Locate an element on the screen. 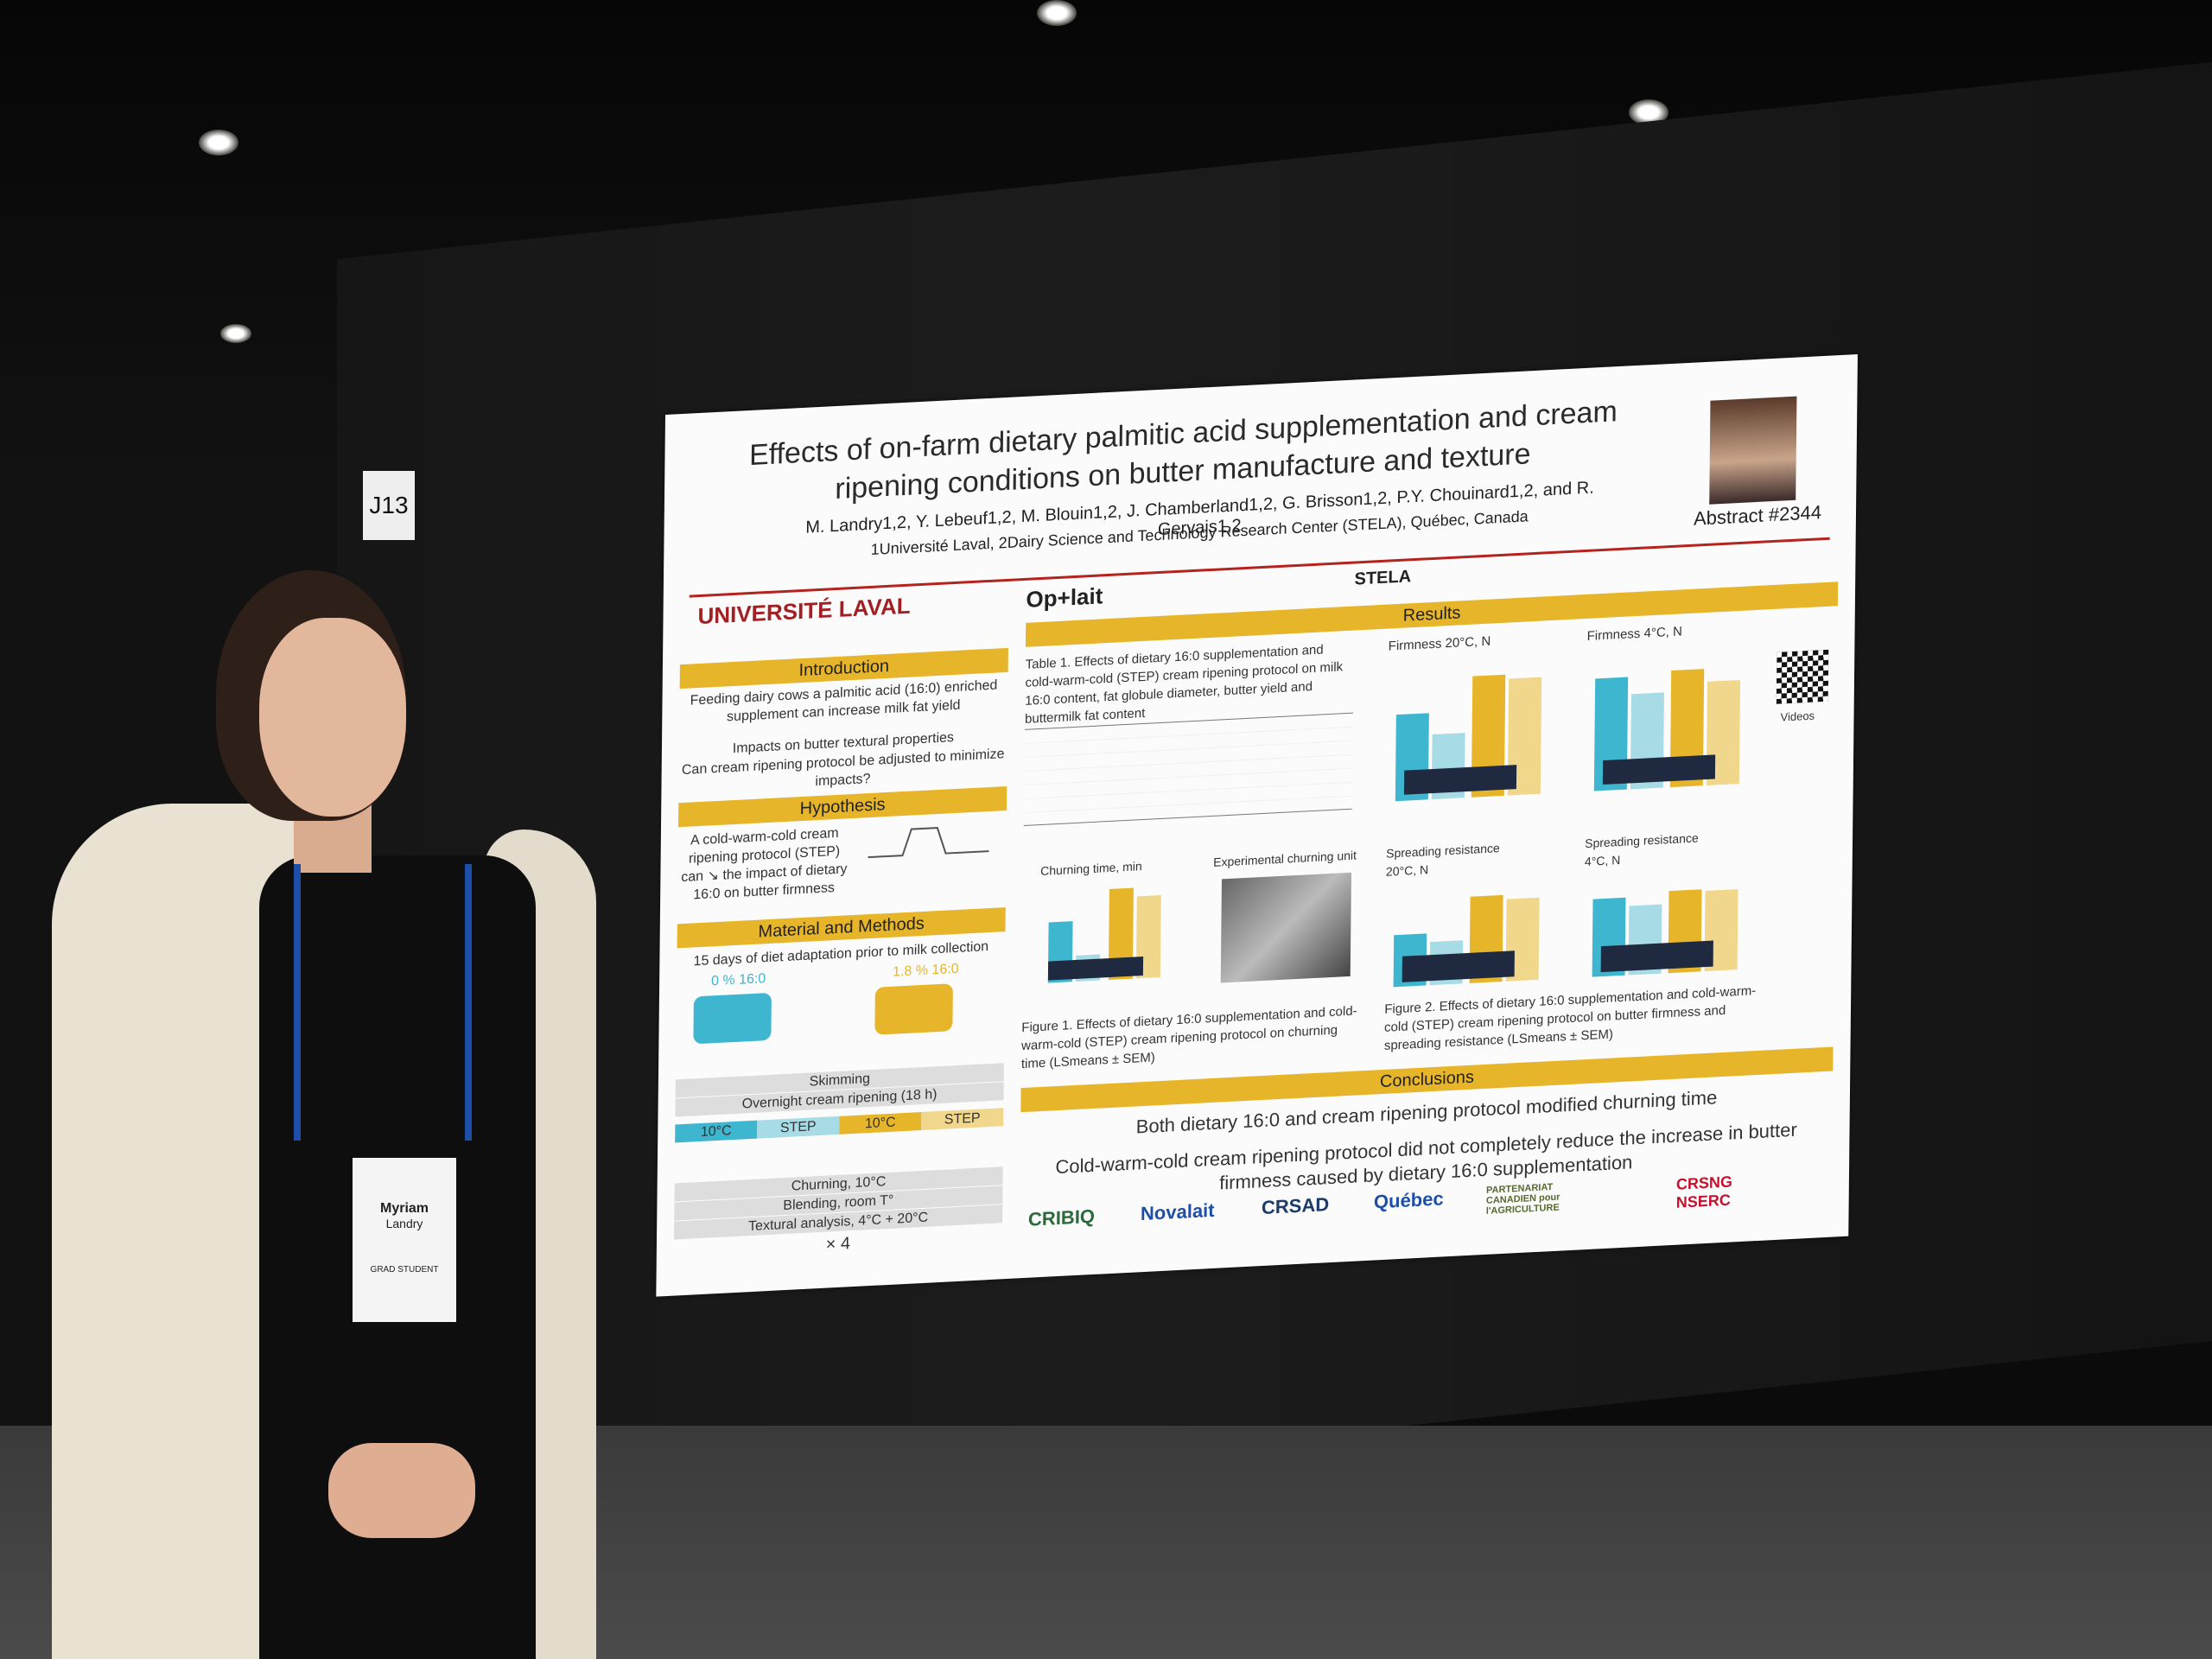 The image size is (2212, 1659). abstract-number: Abstract #2344 is located at coordinates (1757, 515).